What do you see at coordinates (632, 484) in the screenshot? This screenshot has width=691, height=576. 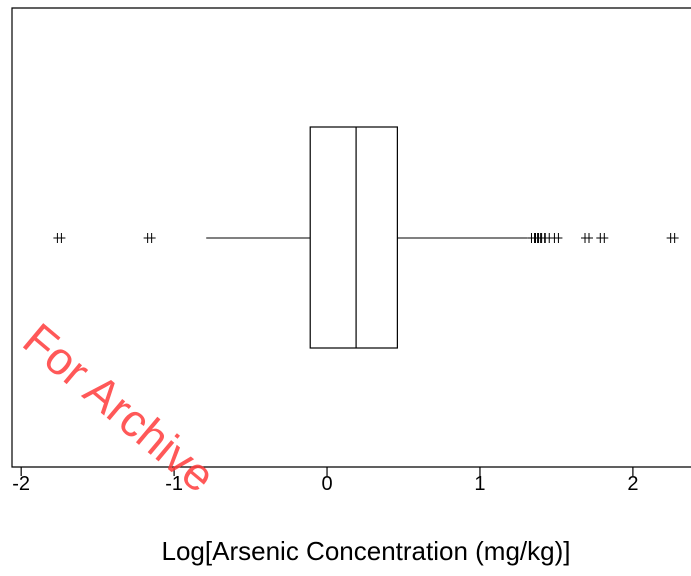 I see `x-tick-label: 2` at bounding box center [632, 484].